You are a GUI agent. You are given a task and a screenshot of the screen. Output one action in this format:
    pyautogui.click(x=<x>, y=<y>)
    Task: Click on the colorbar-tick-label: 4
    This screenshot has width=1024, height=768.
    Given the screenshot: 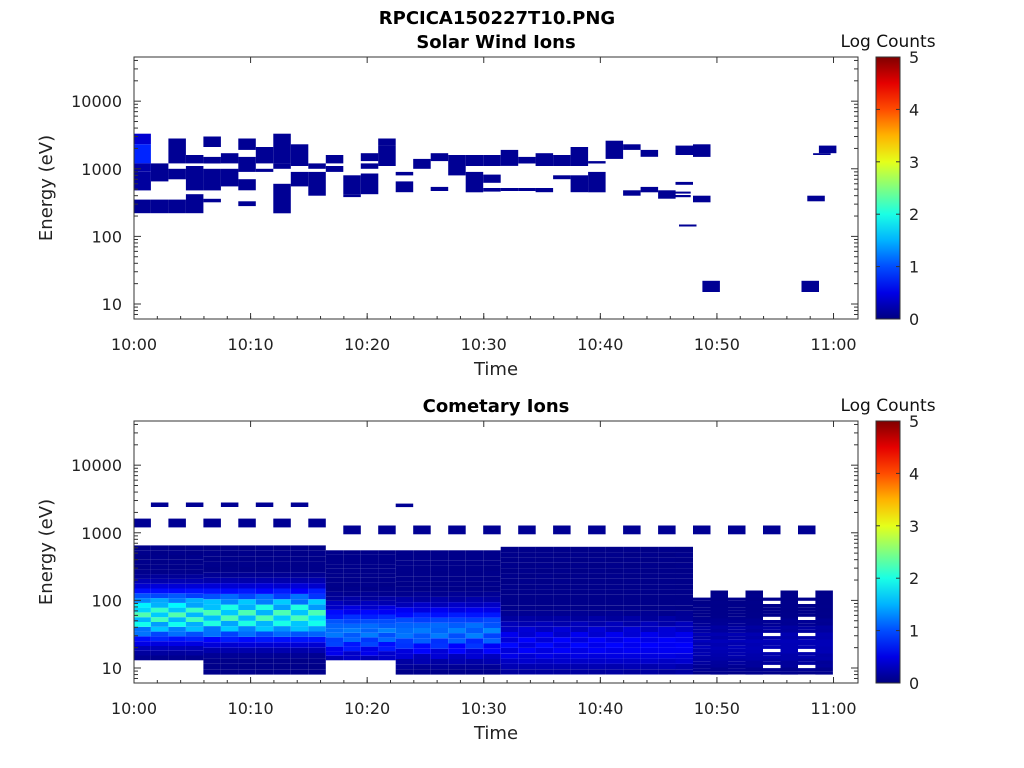 What is the action you would take?
    pyautogui.click(x=914, y=473)
    